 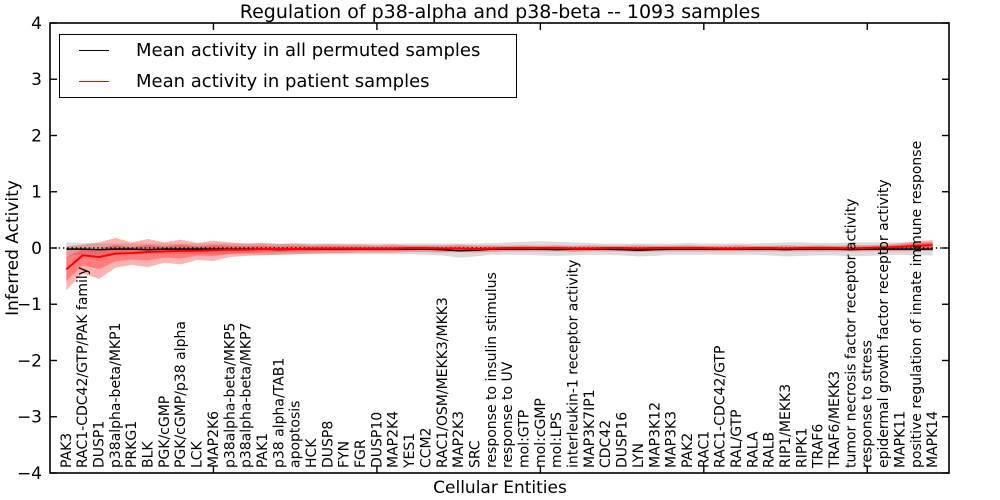 What do you see at coordinates (29, 418) in the screenshot?
I see `y-tick-label: −3` at bounding box center [29, 418].